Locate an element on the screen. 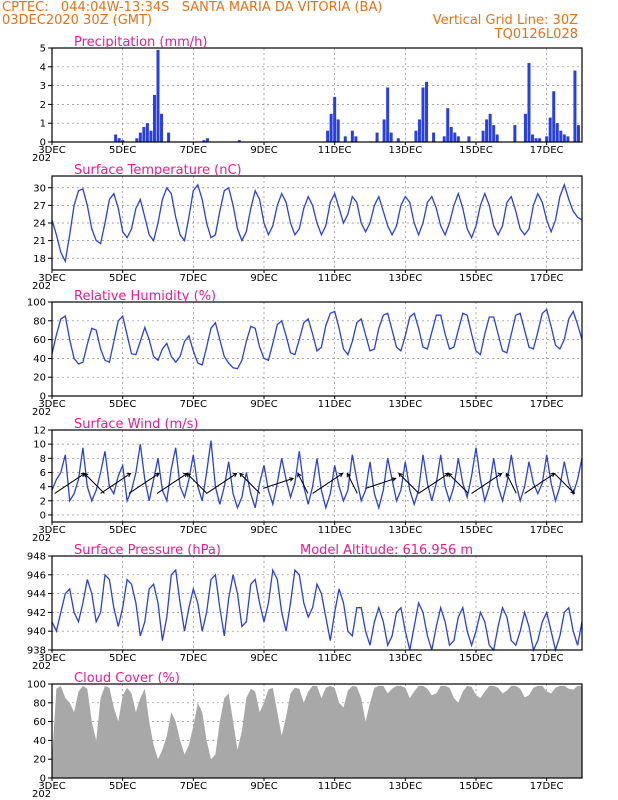 Image resolution: width=618 pixels, height=800 pixels. panel4-xtick-label-7: 17DEC is located at coordinates (547, 530).